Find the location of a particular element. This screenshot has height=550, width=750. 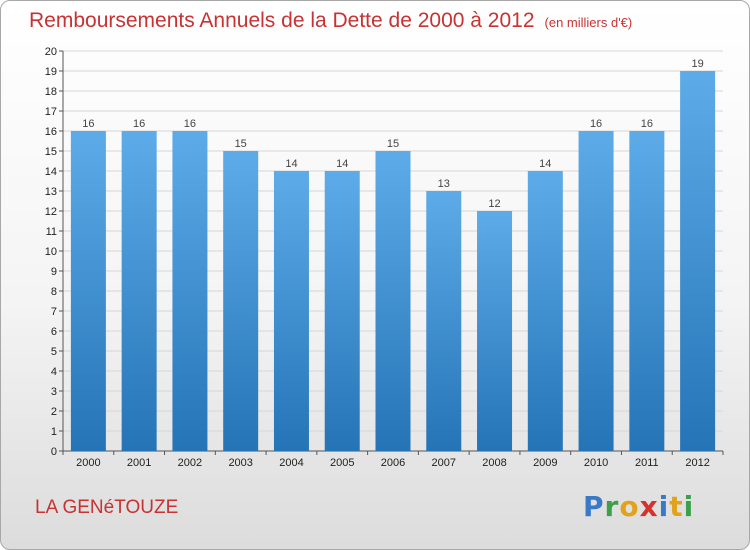

logo-letter: o is located at coordinates (629, 506).